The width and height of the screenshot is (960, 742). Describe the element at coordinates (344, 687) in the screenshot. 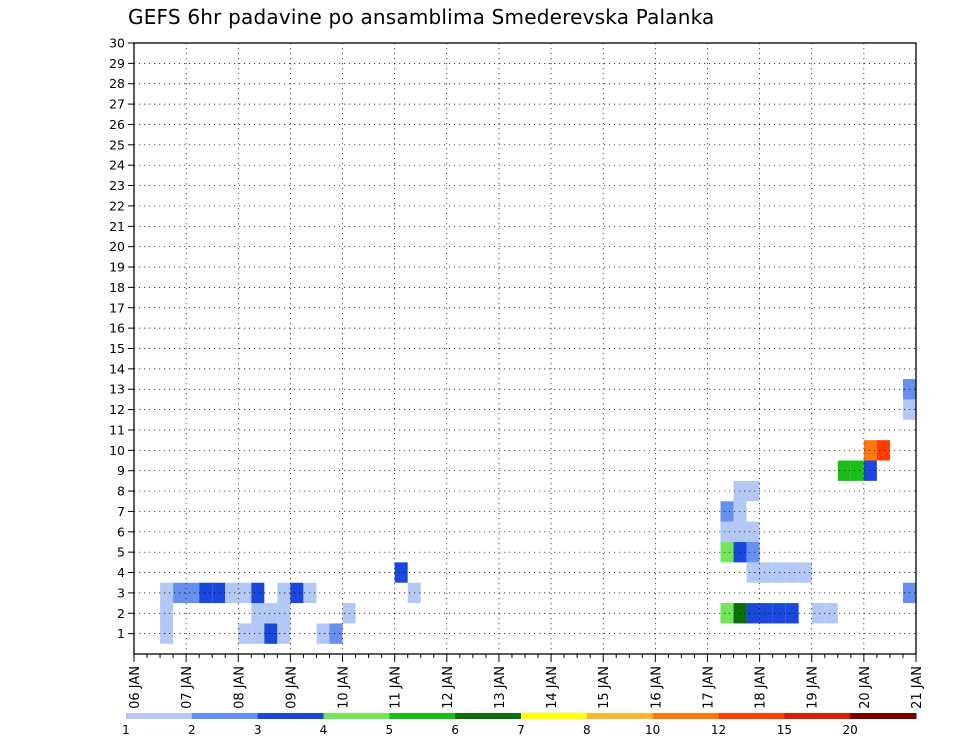

I see `x-tick-label: 10 JAN` at that location.